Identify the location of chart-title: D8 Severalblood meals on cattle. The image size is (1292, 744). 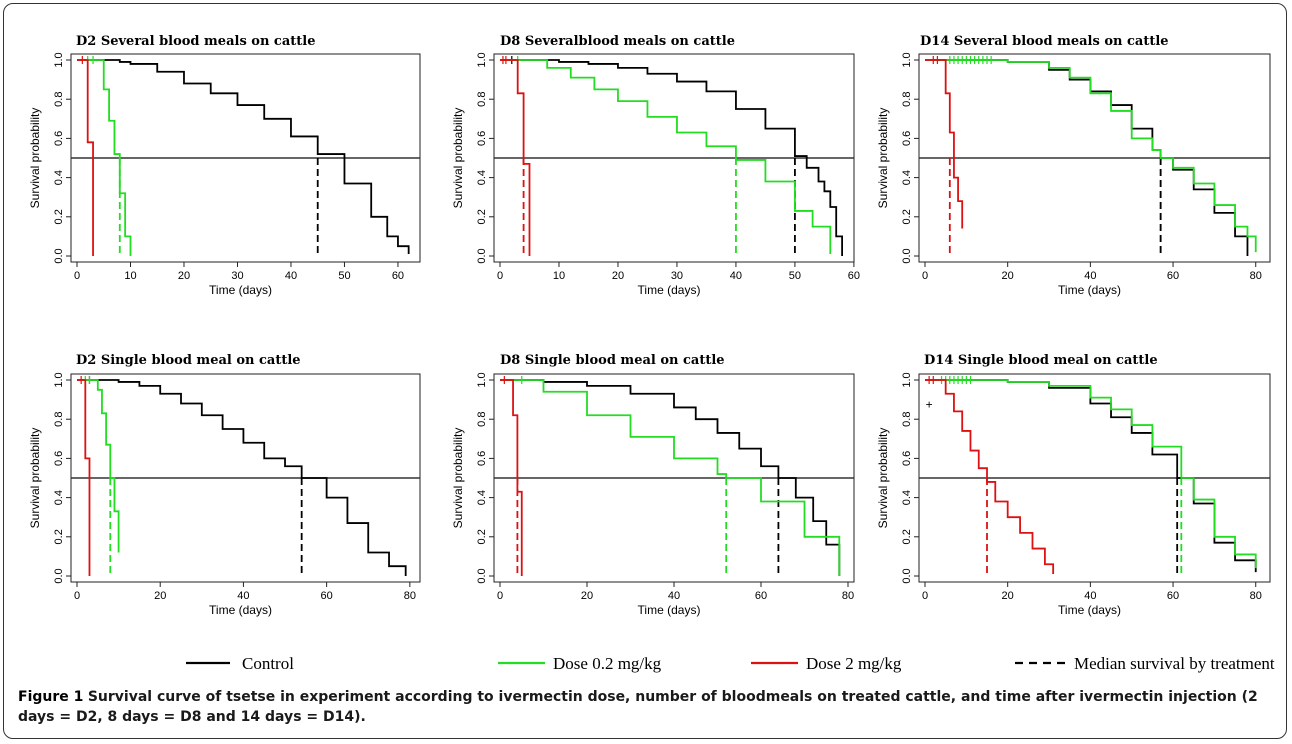
(617, 41).